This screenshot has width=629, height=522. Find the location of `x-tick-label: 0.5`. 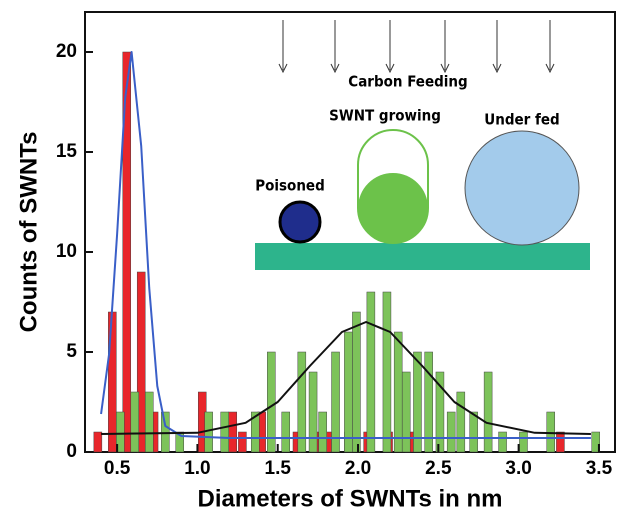

x-tick-label: 0.5 is located at coordinates (117, 468).